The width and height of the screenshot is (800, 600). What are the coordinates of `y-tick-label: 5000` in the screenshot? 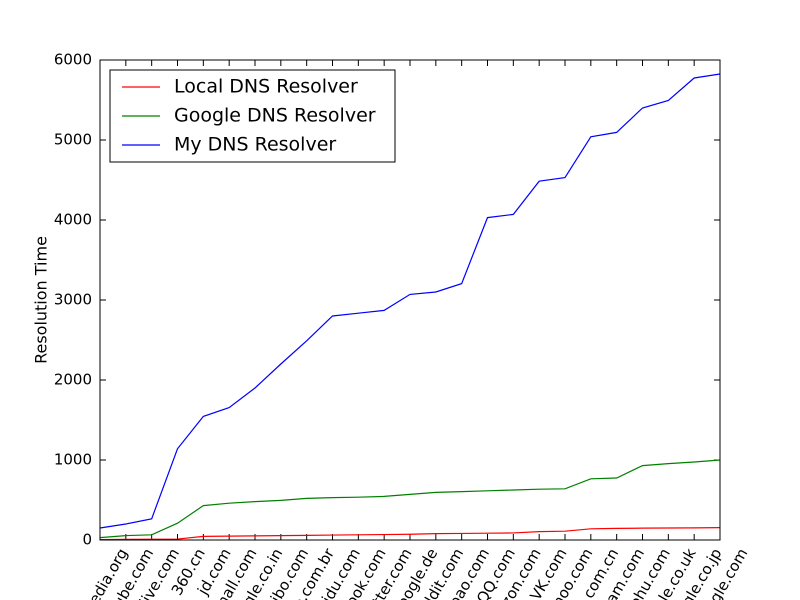 It's located at (73, 140).